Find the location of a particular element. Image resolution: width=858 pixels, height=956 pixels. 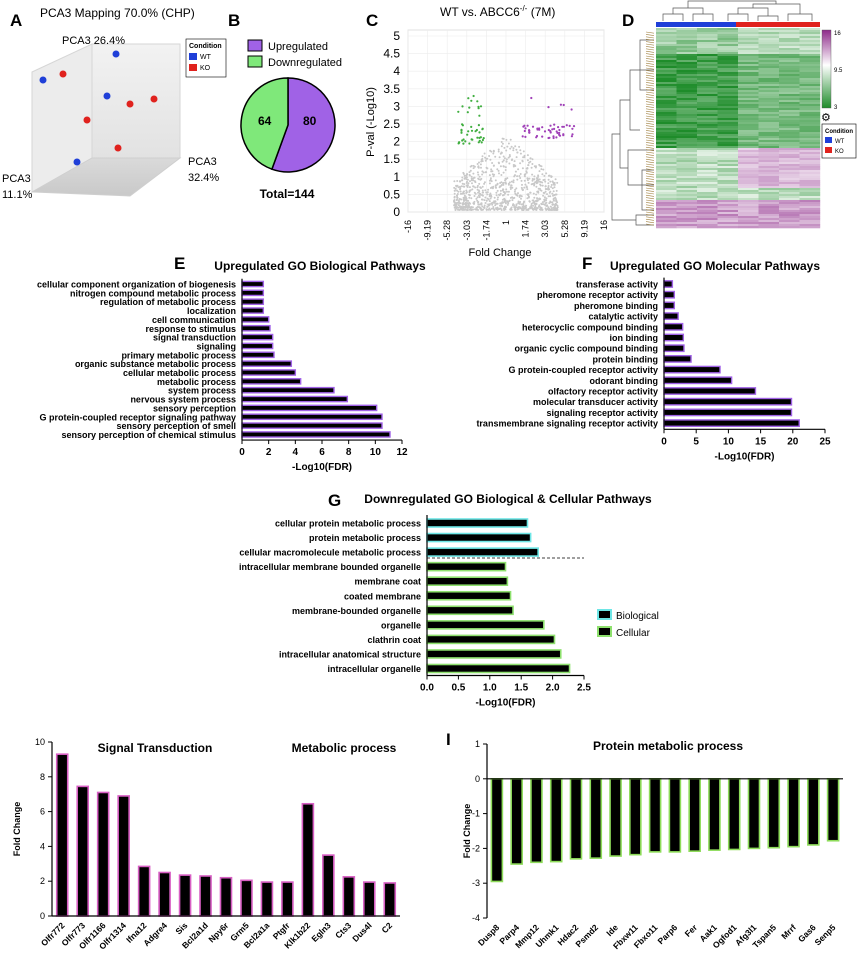

legend-swatch-cellular is located at coordinates (604, 631).